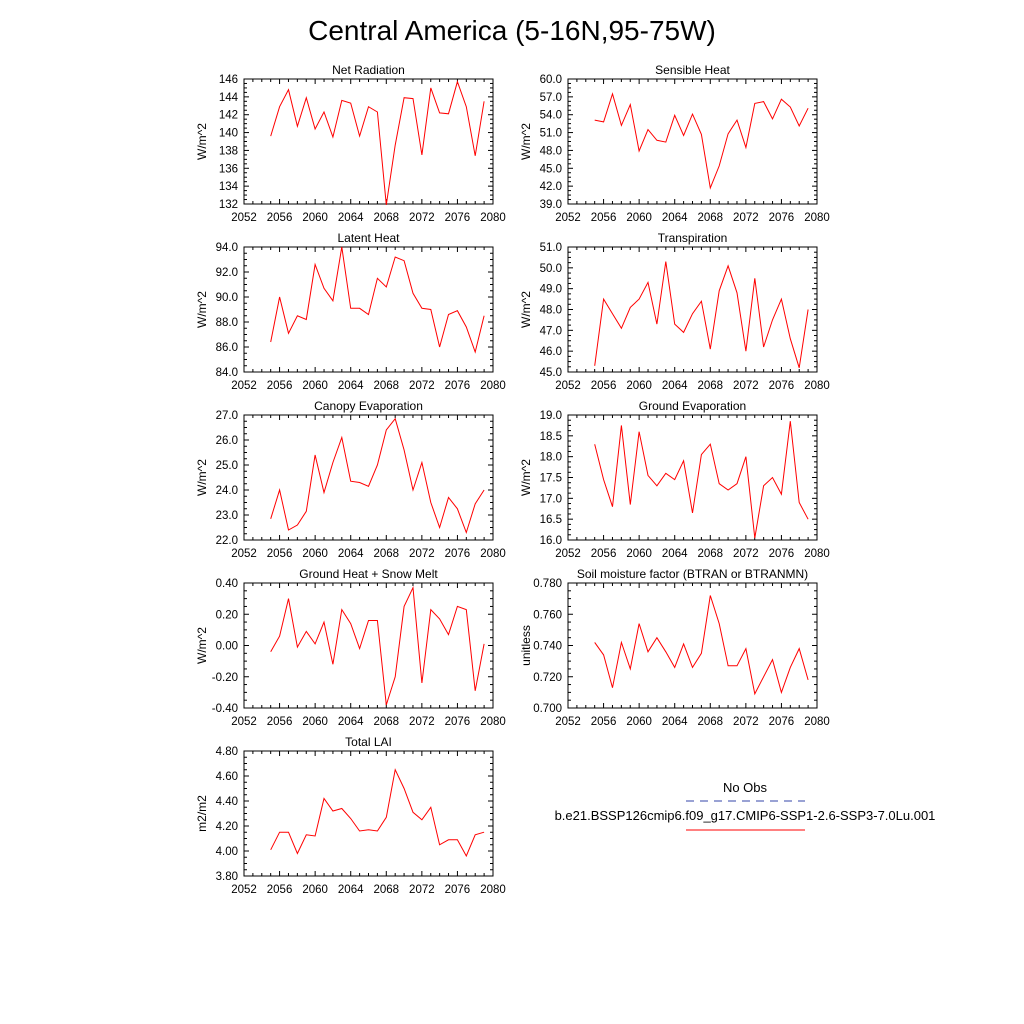 This screenshot has height=1024, width=1024. Describe the element at coordinates (368, 406) in the screenshot. I see `panel-title: Canopy Evaporation` at that location.